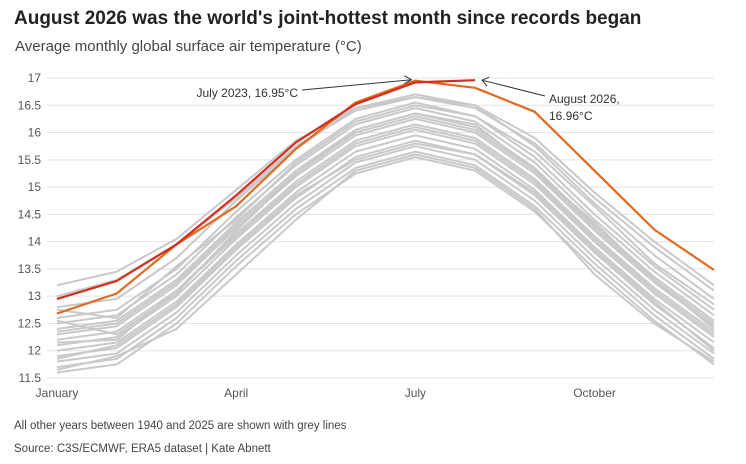 The image size is (746, 464). Describe the element at coordinates (485, 81) in the screenshot. I see `annotation-arrowhead-august-2026` at that location.